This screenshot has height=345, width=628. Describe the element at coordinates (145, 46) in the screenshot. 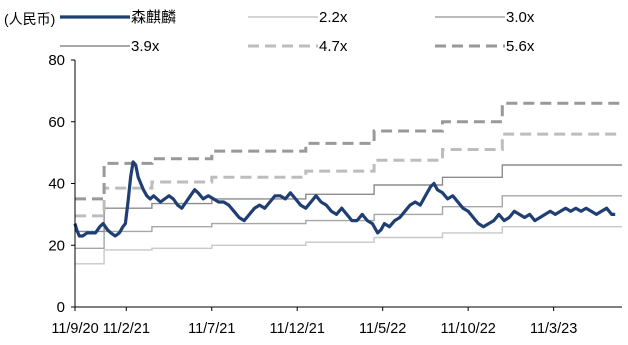

I see `legend-label-3-9x: 3.9x` at that location.